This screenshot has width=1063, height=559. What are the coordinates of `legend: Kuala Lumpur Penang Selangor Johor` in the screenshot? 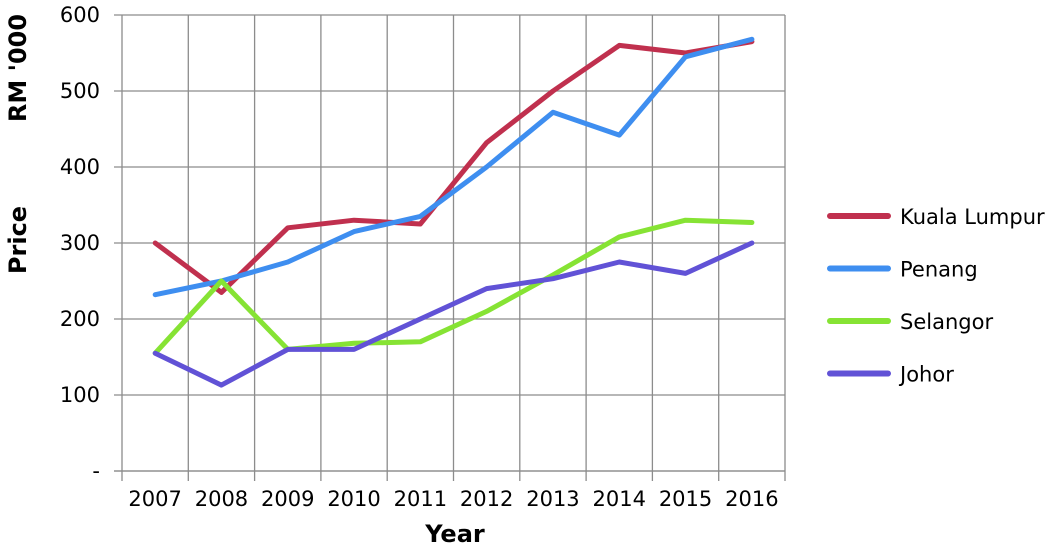 It's located at (936, 296).